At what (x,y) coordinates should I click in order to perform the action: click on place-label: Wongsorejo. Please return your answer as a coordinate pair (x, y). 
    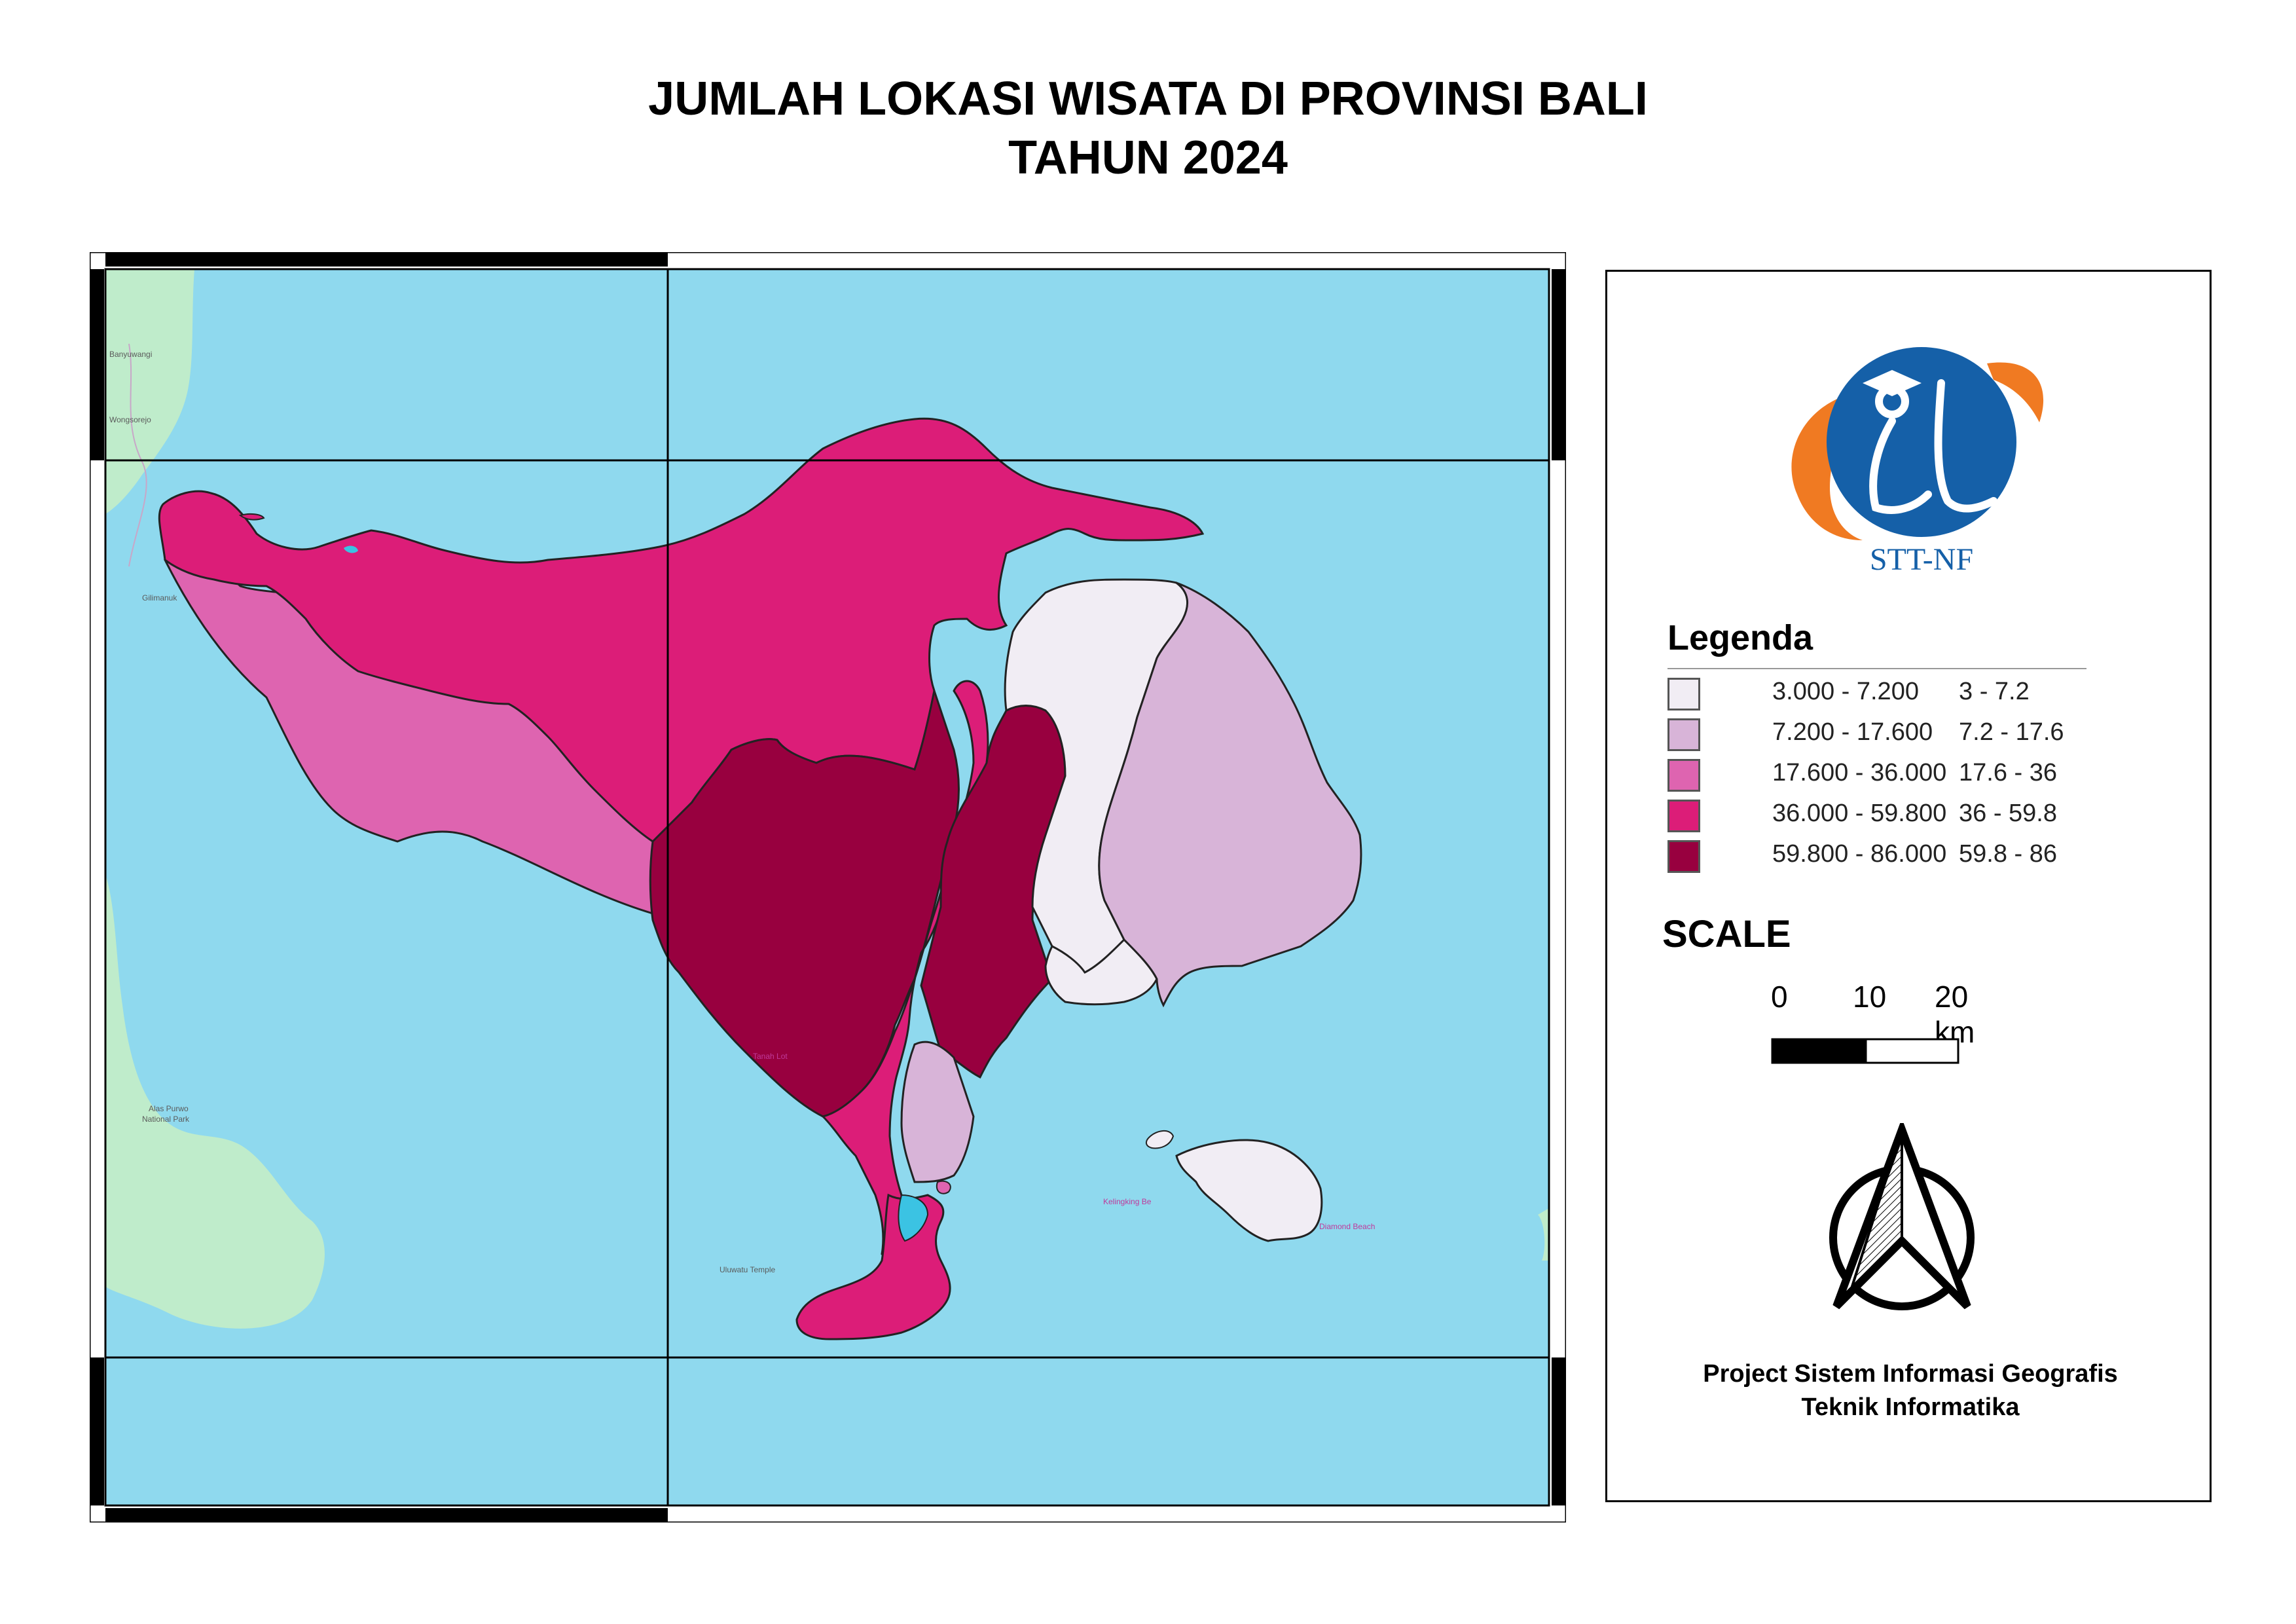
    Looking at the image, I should click on (130, 419).